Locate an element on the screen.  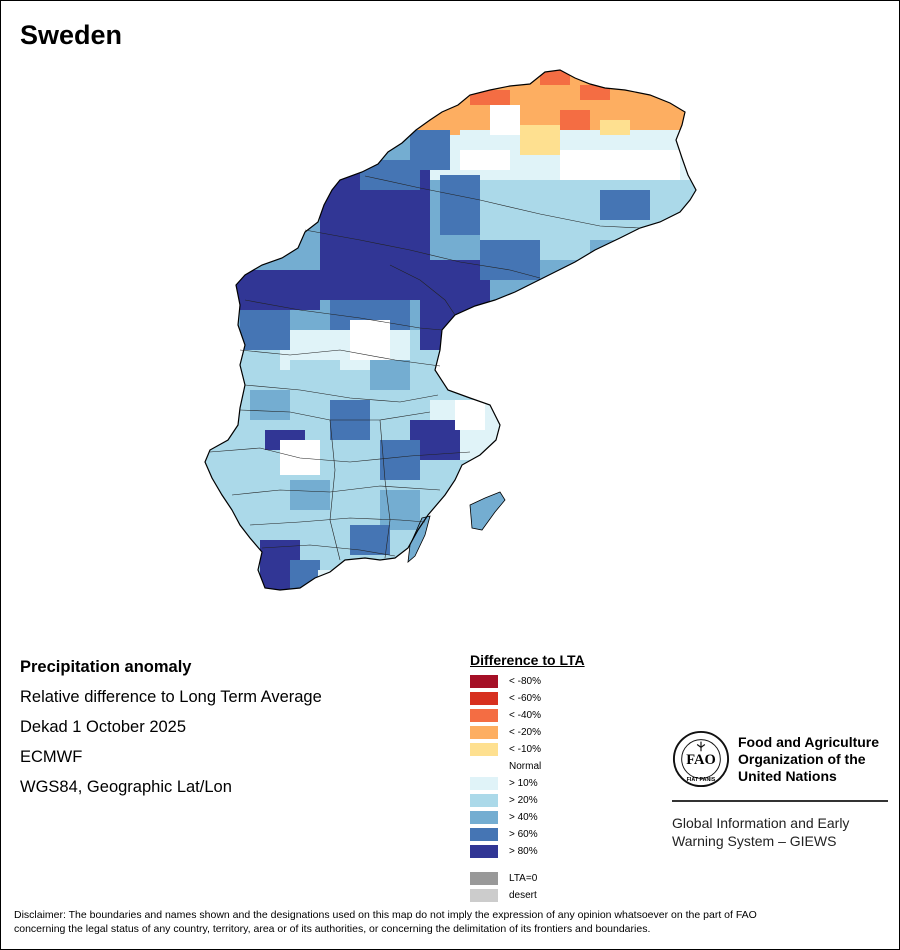
legend-label: LTA=0 is located at coordinates (523, 878).